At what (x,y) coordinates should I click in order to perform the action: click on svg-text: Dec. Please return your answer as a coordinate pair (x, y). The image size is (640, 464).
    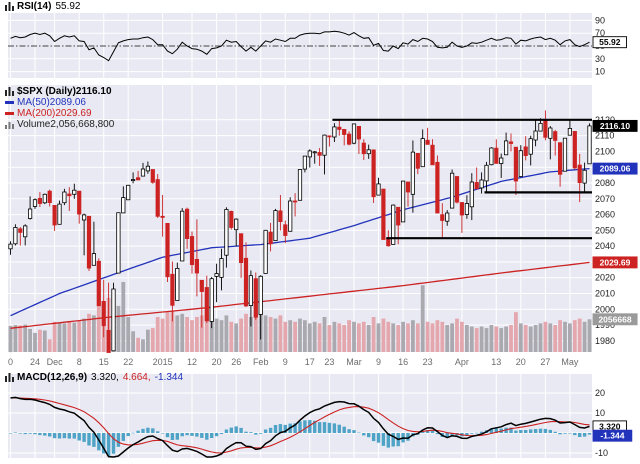
    Looking at the image, I should click on (55, 362).